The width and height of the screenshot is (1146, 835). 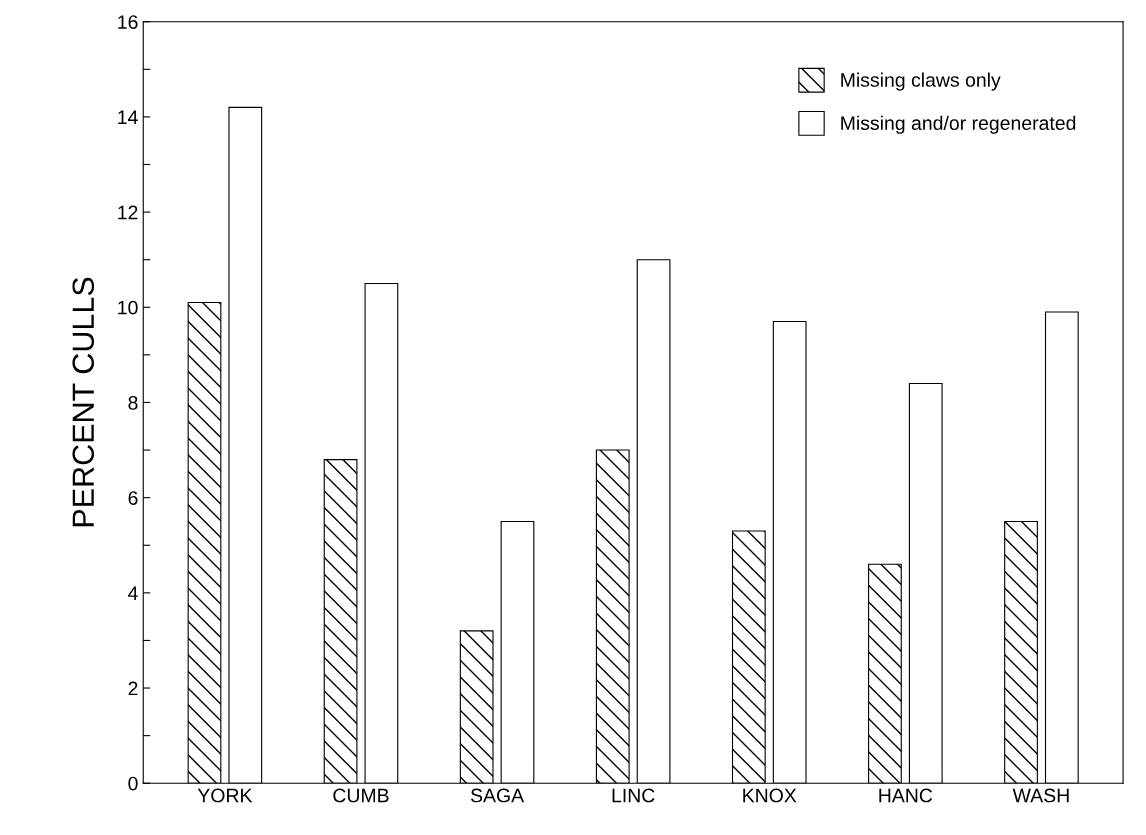 What do you see at coordinates (133, 593) in the screenshot?
I see `y-tick-label: 4` at bounding box center [133, 593].